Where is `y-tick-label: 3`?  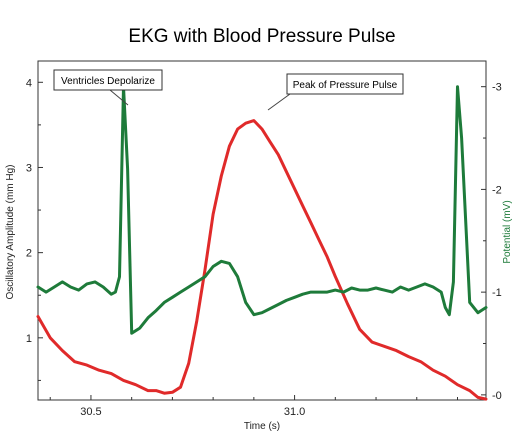
y-tick-label: 3 is located at coordinates (29, 168).